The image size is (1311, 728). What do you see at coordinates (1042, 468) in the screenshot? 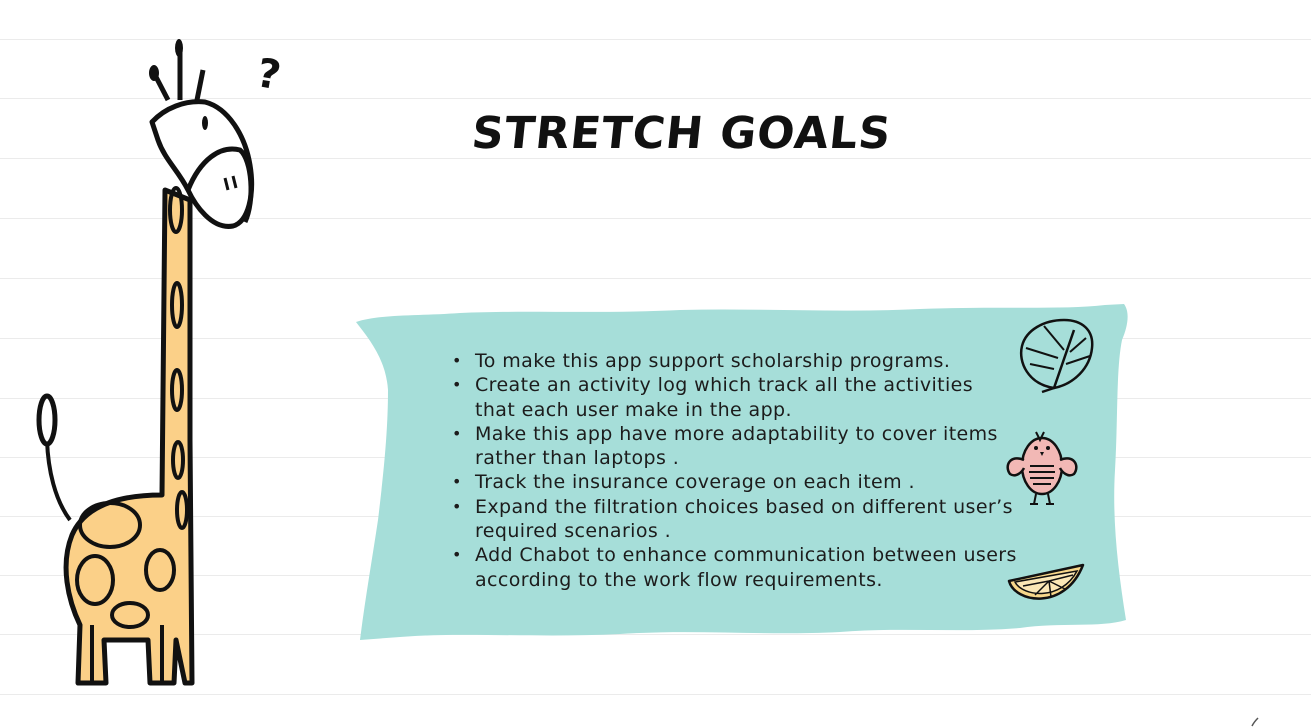
I see `bird-icon` at bounding box center [1042, 468].